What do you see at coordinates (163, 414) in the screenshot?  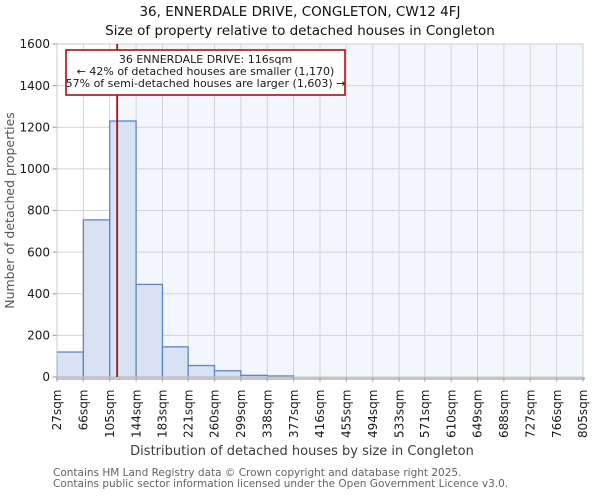 I see `x-tick-label: 183sqm` at bounding box center [163, 414].